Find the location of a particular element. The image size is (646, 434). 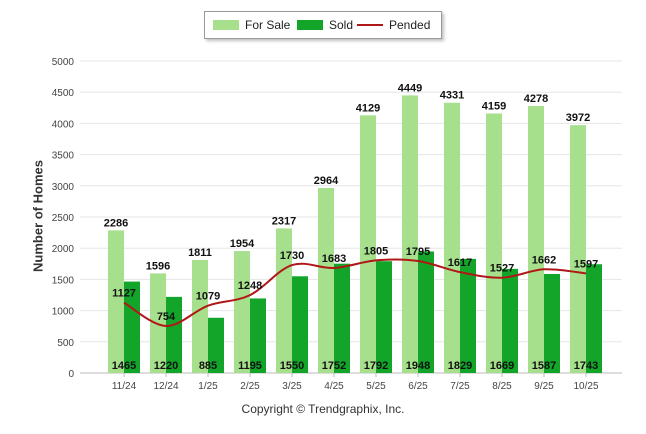

y-tick-label: 3500 is located at coordinates (63, 156).